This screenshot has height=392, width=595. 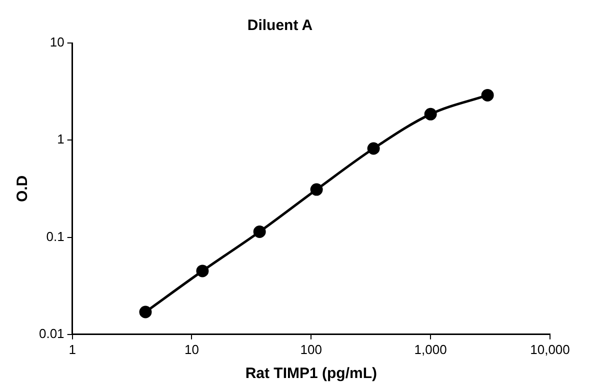 I want to click on x-axis-title: Rat TIMP1 (pg/mL), so click(x=311, y=373).